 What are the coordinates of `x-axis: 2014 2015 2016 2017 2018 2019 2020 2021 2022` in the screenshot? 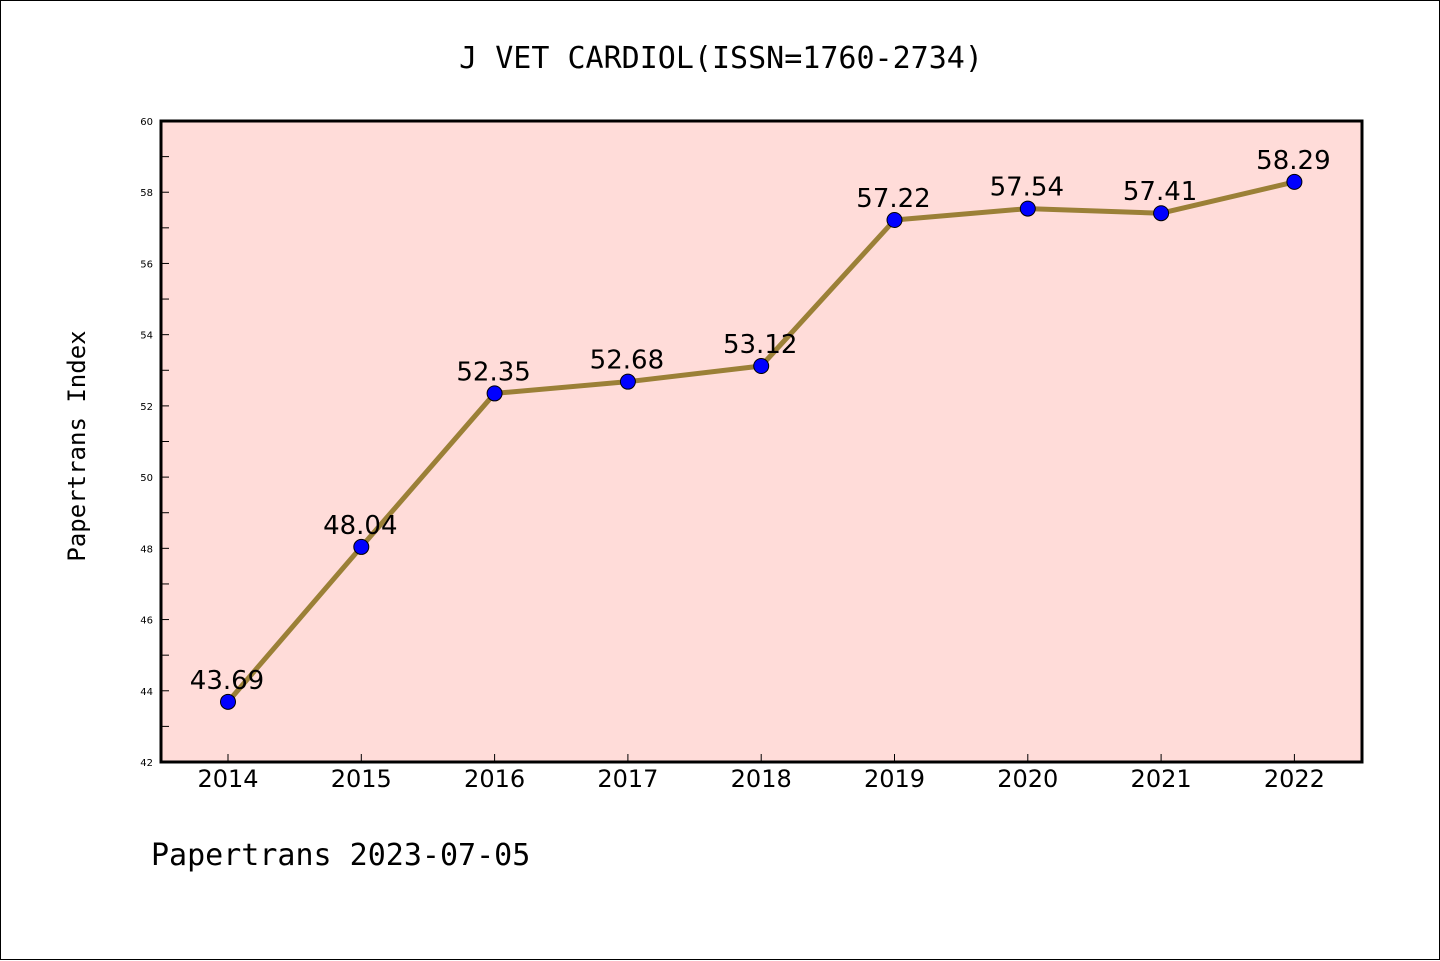 It's located at (761, 773).